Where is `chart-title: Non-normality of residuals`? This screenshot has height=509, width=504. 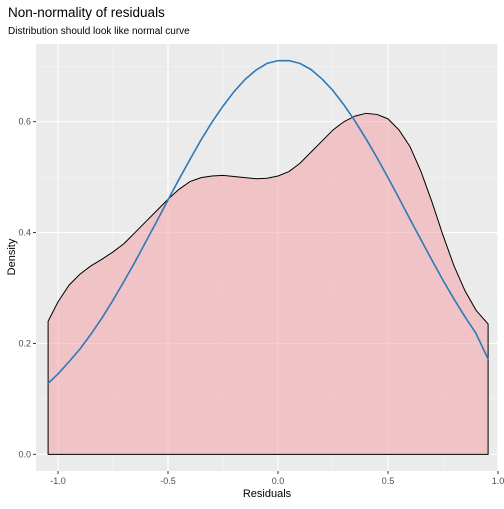
chart-title: Non-normality of residuals is located at coordinates (86, 12).